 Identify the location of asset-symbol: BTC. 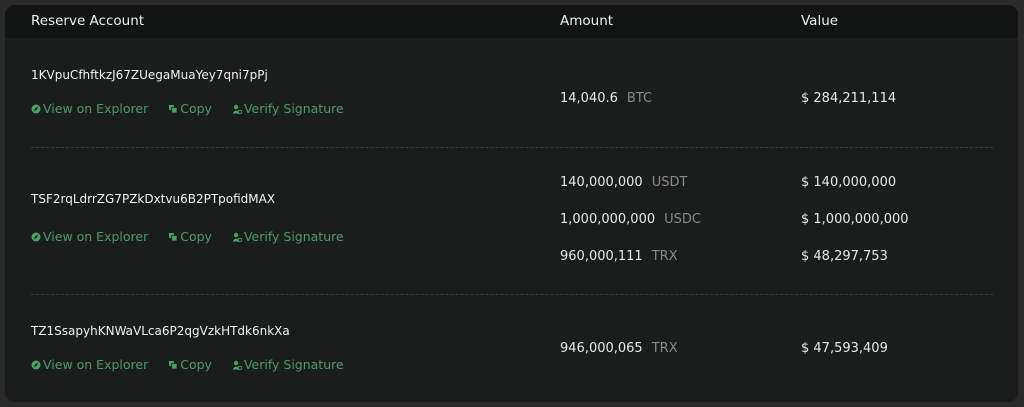
(639, 98).